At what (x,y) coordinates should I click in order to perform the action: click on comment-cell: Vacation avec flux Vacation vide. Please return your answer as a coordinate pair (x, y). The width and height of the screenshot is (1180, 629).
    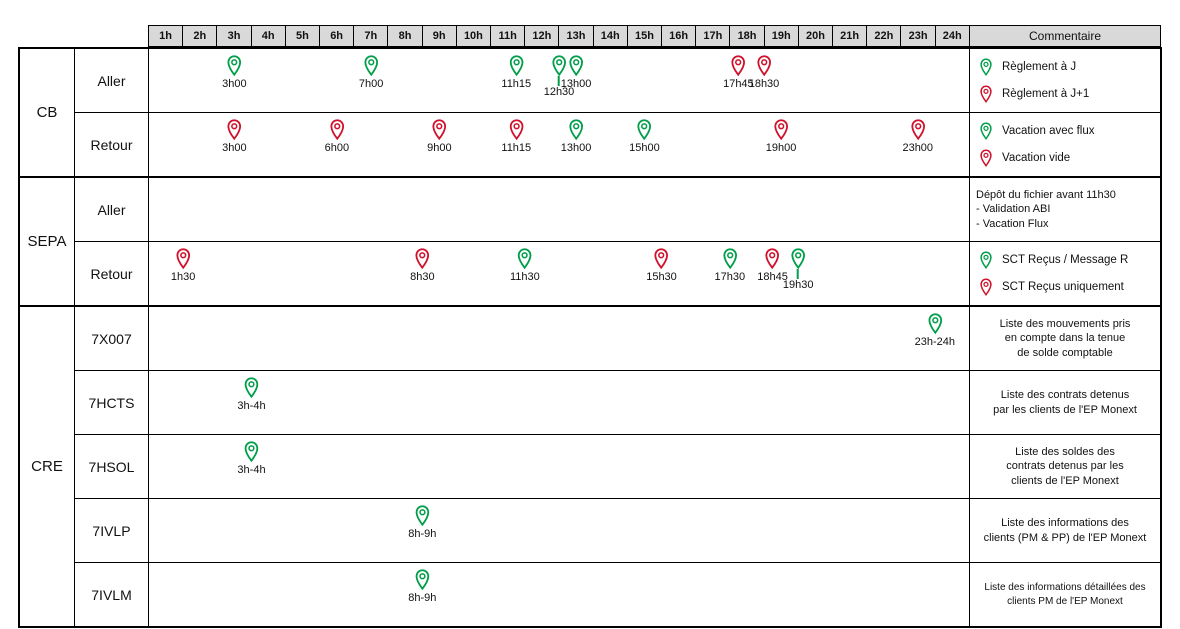
    Looking at the image, I should click on (1065, 144).